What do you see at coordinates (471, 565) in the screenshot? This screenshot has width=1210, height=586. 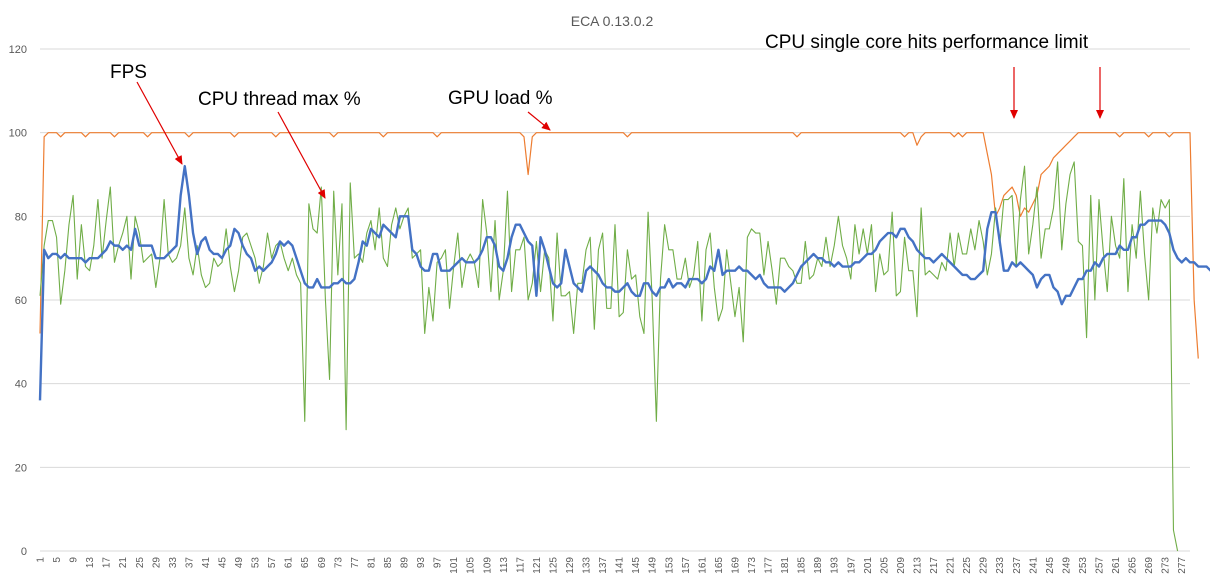 I see `x-tick-label: 105` at bounding box center [471, 565].